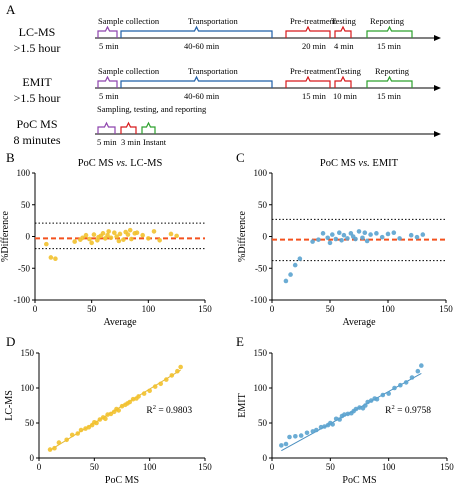  What do you see at coordinates (259, 300) in the screenshot?
I see `y-tick-label: -100` at bounding box center [259, 300].